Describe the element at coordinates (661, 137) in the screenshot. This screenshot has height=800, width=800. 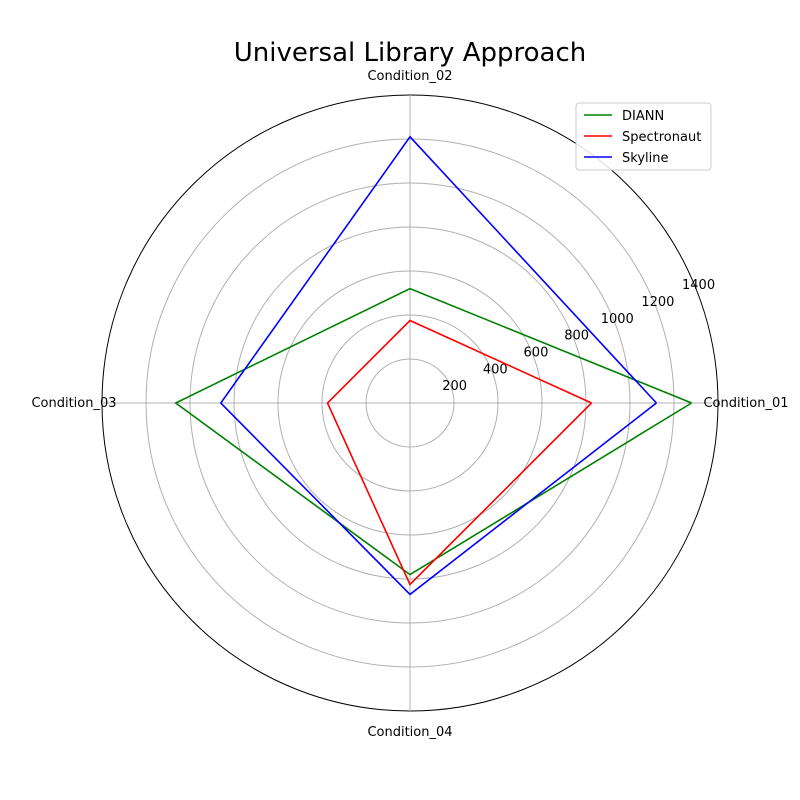
I see `legend-label: Spectronaut` at that location.